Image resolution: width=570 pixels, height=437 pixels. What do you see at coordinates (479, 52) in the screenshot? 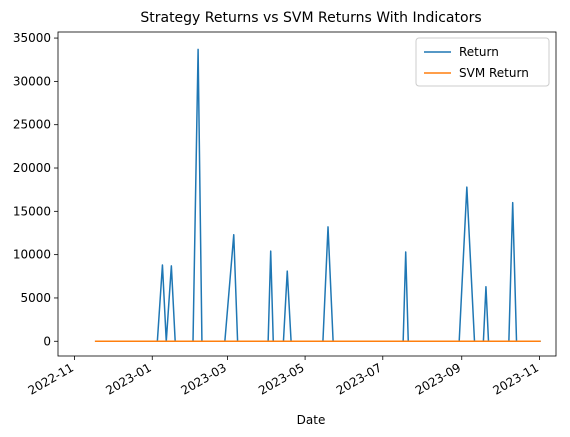
I see `legend-label-0: Return` at bounding box center [479, 52].